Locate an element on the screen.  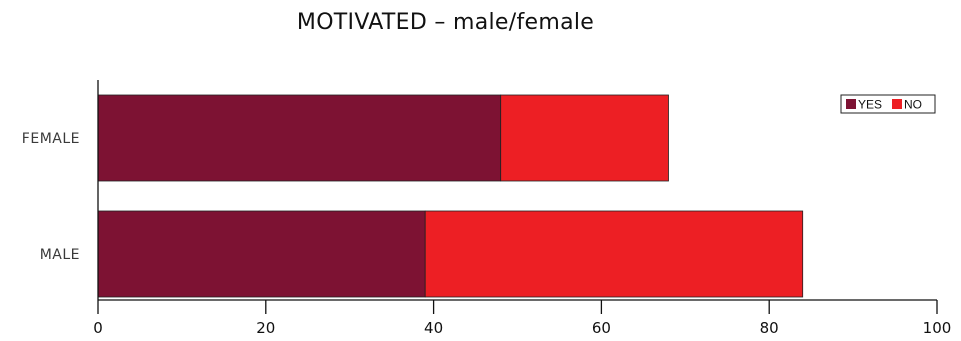
bar-female-no is located at coordinates (584, 138).